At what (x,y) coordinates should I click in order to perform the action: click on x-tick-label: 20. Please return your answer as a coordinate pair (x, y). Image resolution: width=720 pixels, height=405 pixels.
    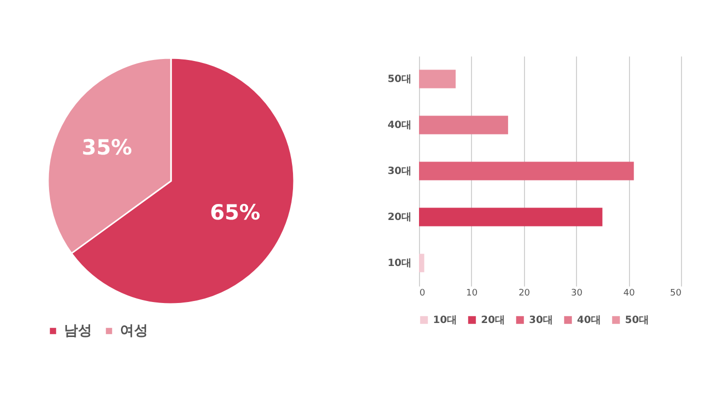
    Looking at the image, I should click on (524, 293).